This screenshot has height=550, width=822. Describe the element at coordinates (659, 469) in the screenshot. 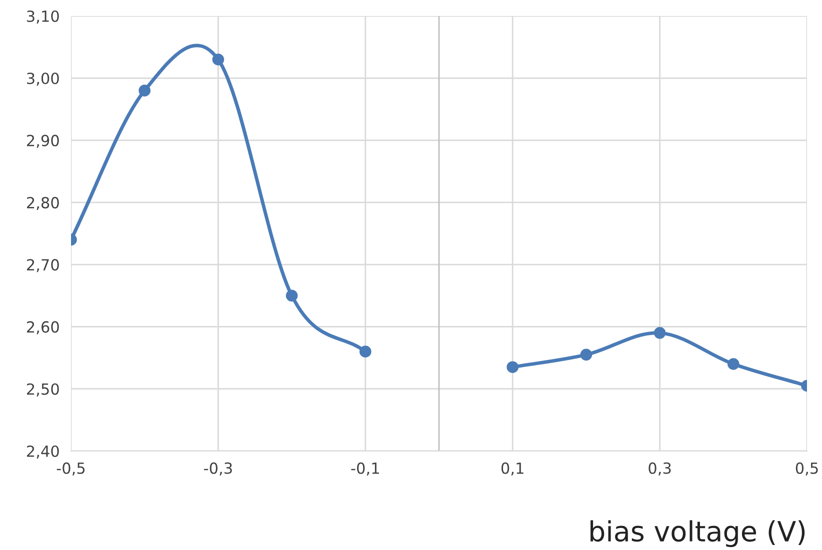

I see `x-tick-label: 0,3` at that location.